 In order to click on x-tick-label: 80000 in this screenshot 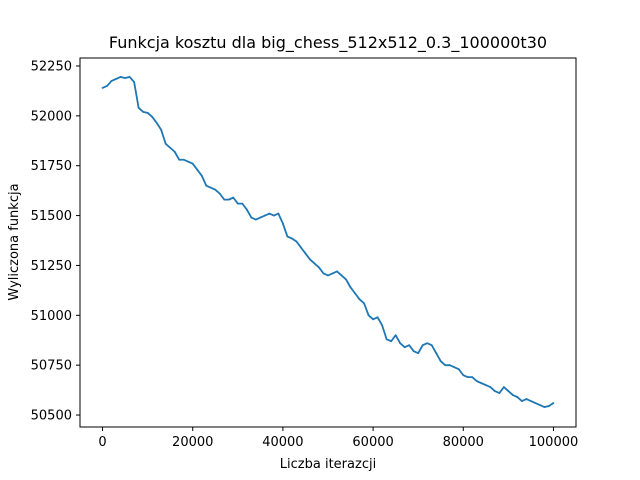, I will do `click(463, 442)`.